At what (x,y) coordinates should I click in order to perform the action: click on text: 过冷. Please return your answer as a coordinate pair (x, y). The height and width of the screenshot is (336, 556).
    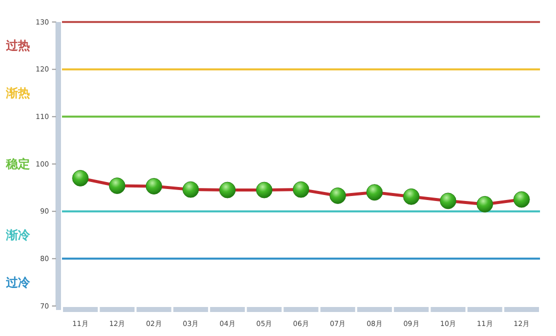
    Looking at the image, I should click on (18, 282).